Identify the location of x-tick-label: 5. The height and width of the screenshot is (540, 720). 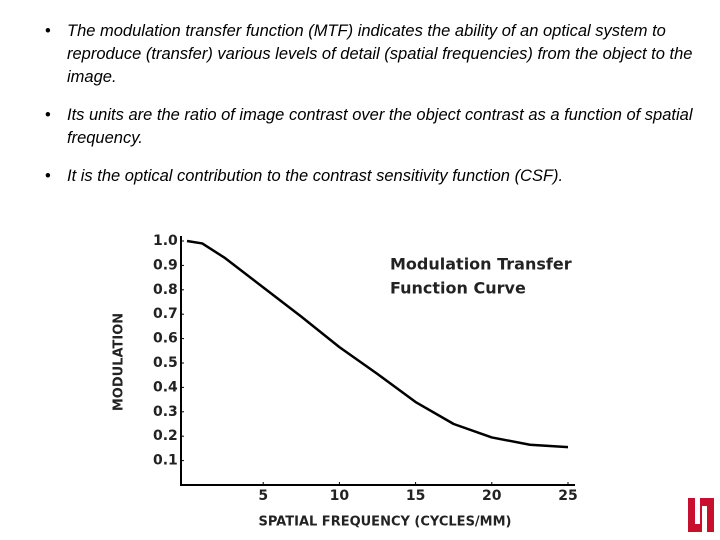
(263, 496).